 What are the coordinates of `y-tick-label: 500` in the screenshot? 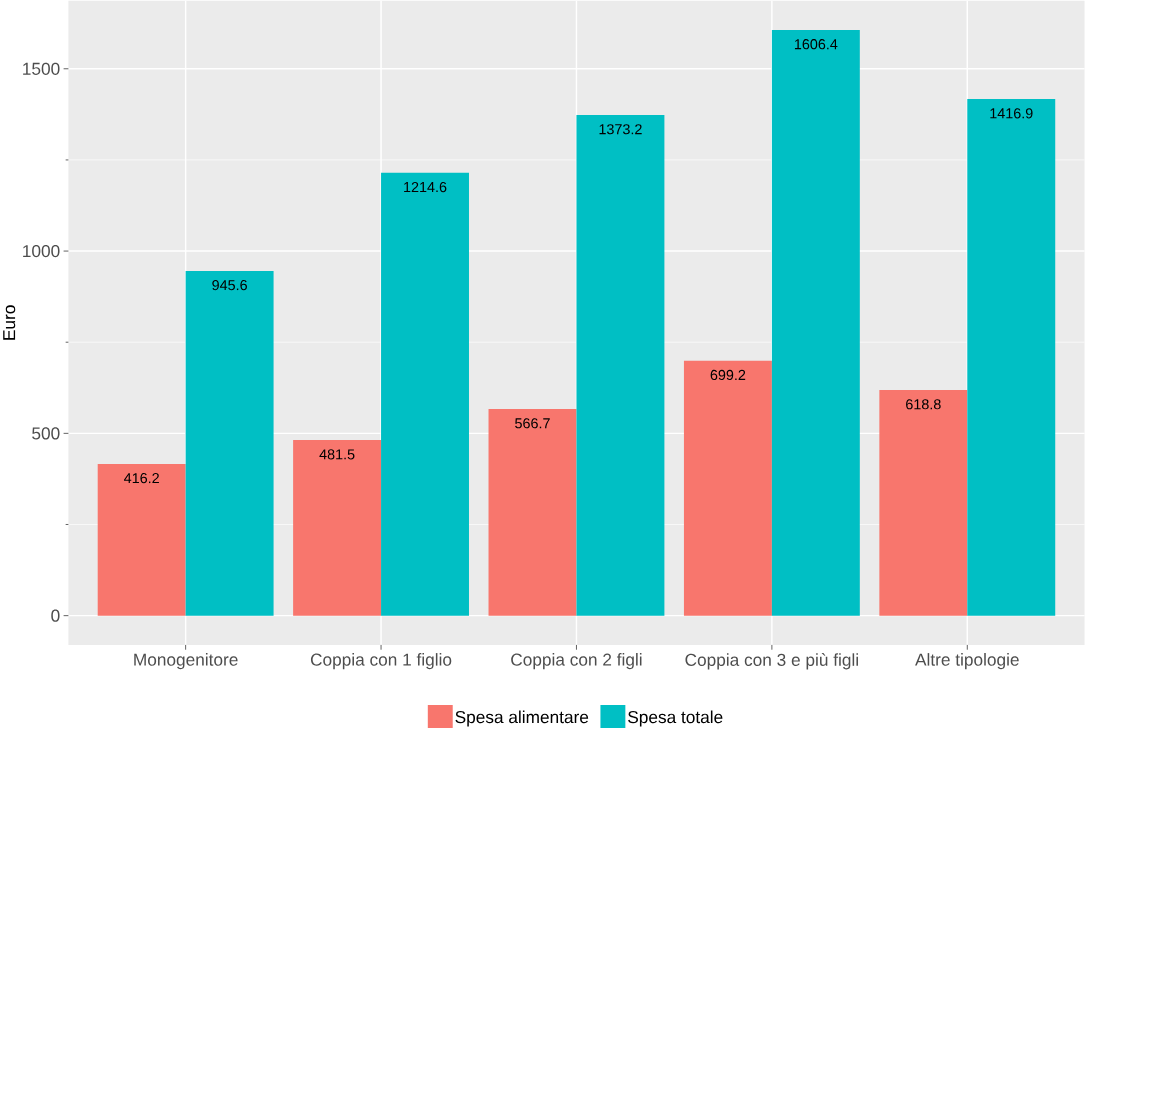 It's located at (46, 433).